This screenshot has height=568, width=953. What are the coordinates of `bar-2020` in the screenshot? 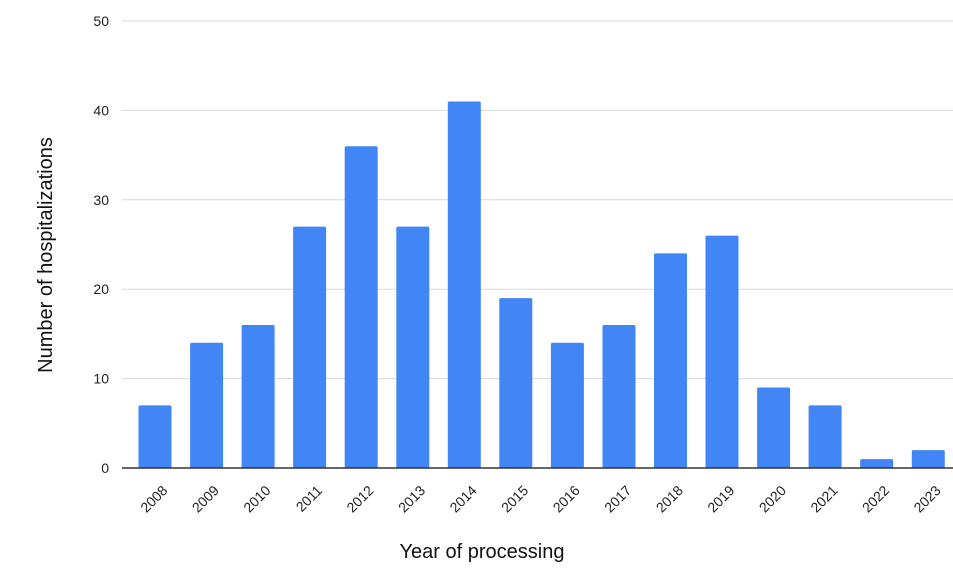 It's located at (774, 427).